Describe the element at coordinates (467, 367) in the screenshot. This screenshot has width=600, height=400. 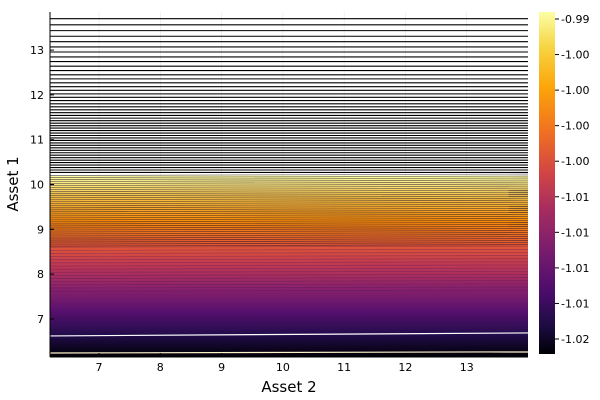
I see `x-tick-label-6: 13` at that location.